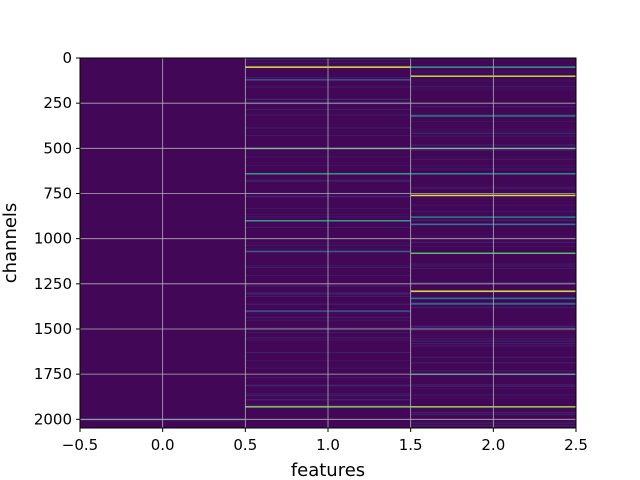 The height and width of the screenshot is (480, 640). Describe the element at coordinates (411, 445) in the screenshot. I see `x-tick-label: 1.5` at that location.